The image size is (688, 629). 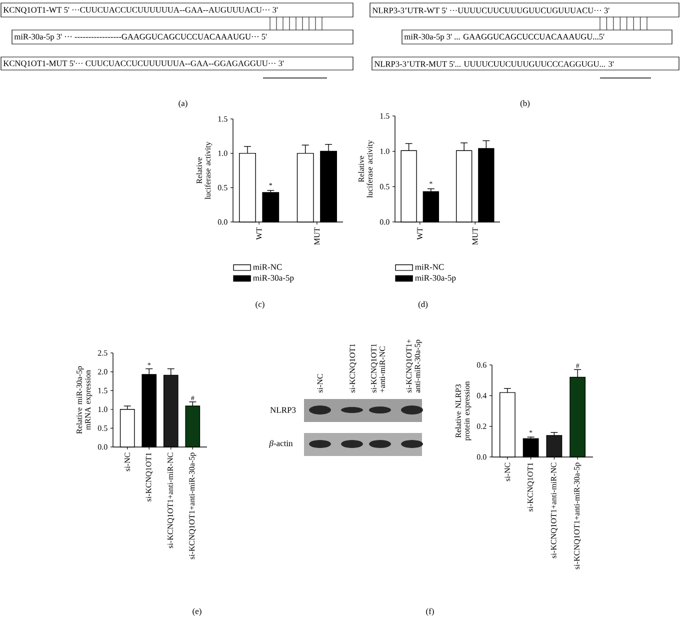 I want to click on text: si-KCNQ1OT1, so click(x=353, y=368).